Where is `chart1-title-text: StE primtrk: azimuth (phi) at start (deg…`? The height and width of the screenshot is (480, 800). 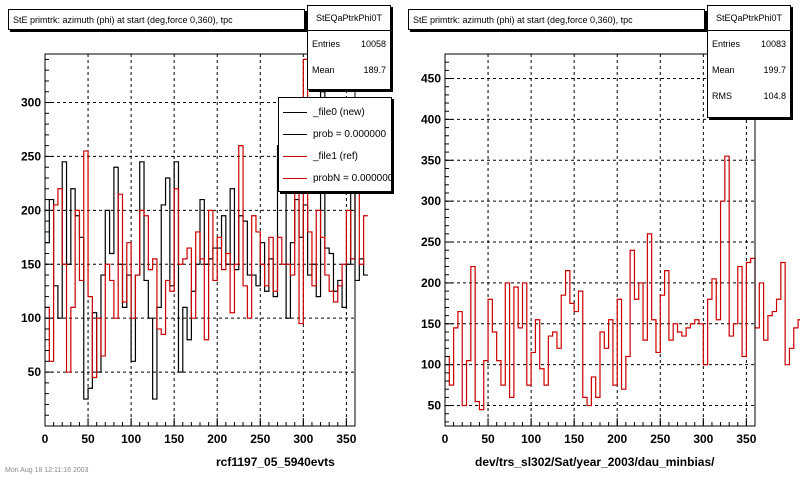
chart1-title-text: StE primtrk: azimuth (phi) at start (deg… is located at coordinates (123, 20).